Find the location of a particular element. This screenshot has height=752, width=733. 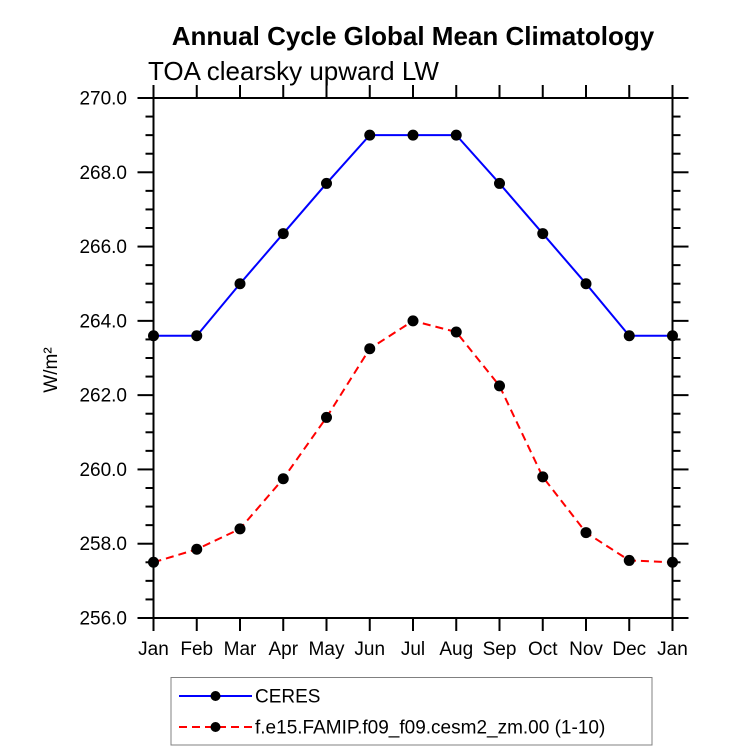

legend-label: CERES is located at coordinates (287, 697).